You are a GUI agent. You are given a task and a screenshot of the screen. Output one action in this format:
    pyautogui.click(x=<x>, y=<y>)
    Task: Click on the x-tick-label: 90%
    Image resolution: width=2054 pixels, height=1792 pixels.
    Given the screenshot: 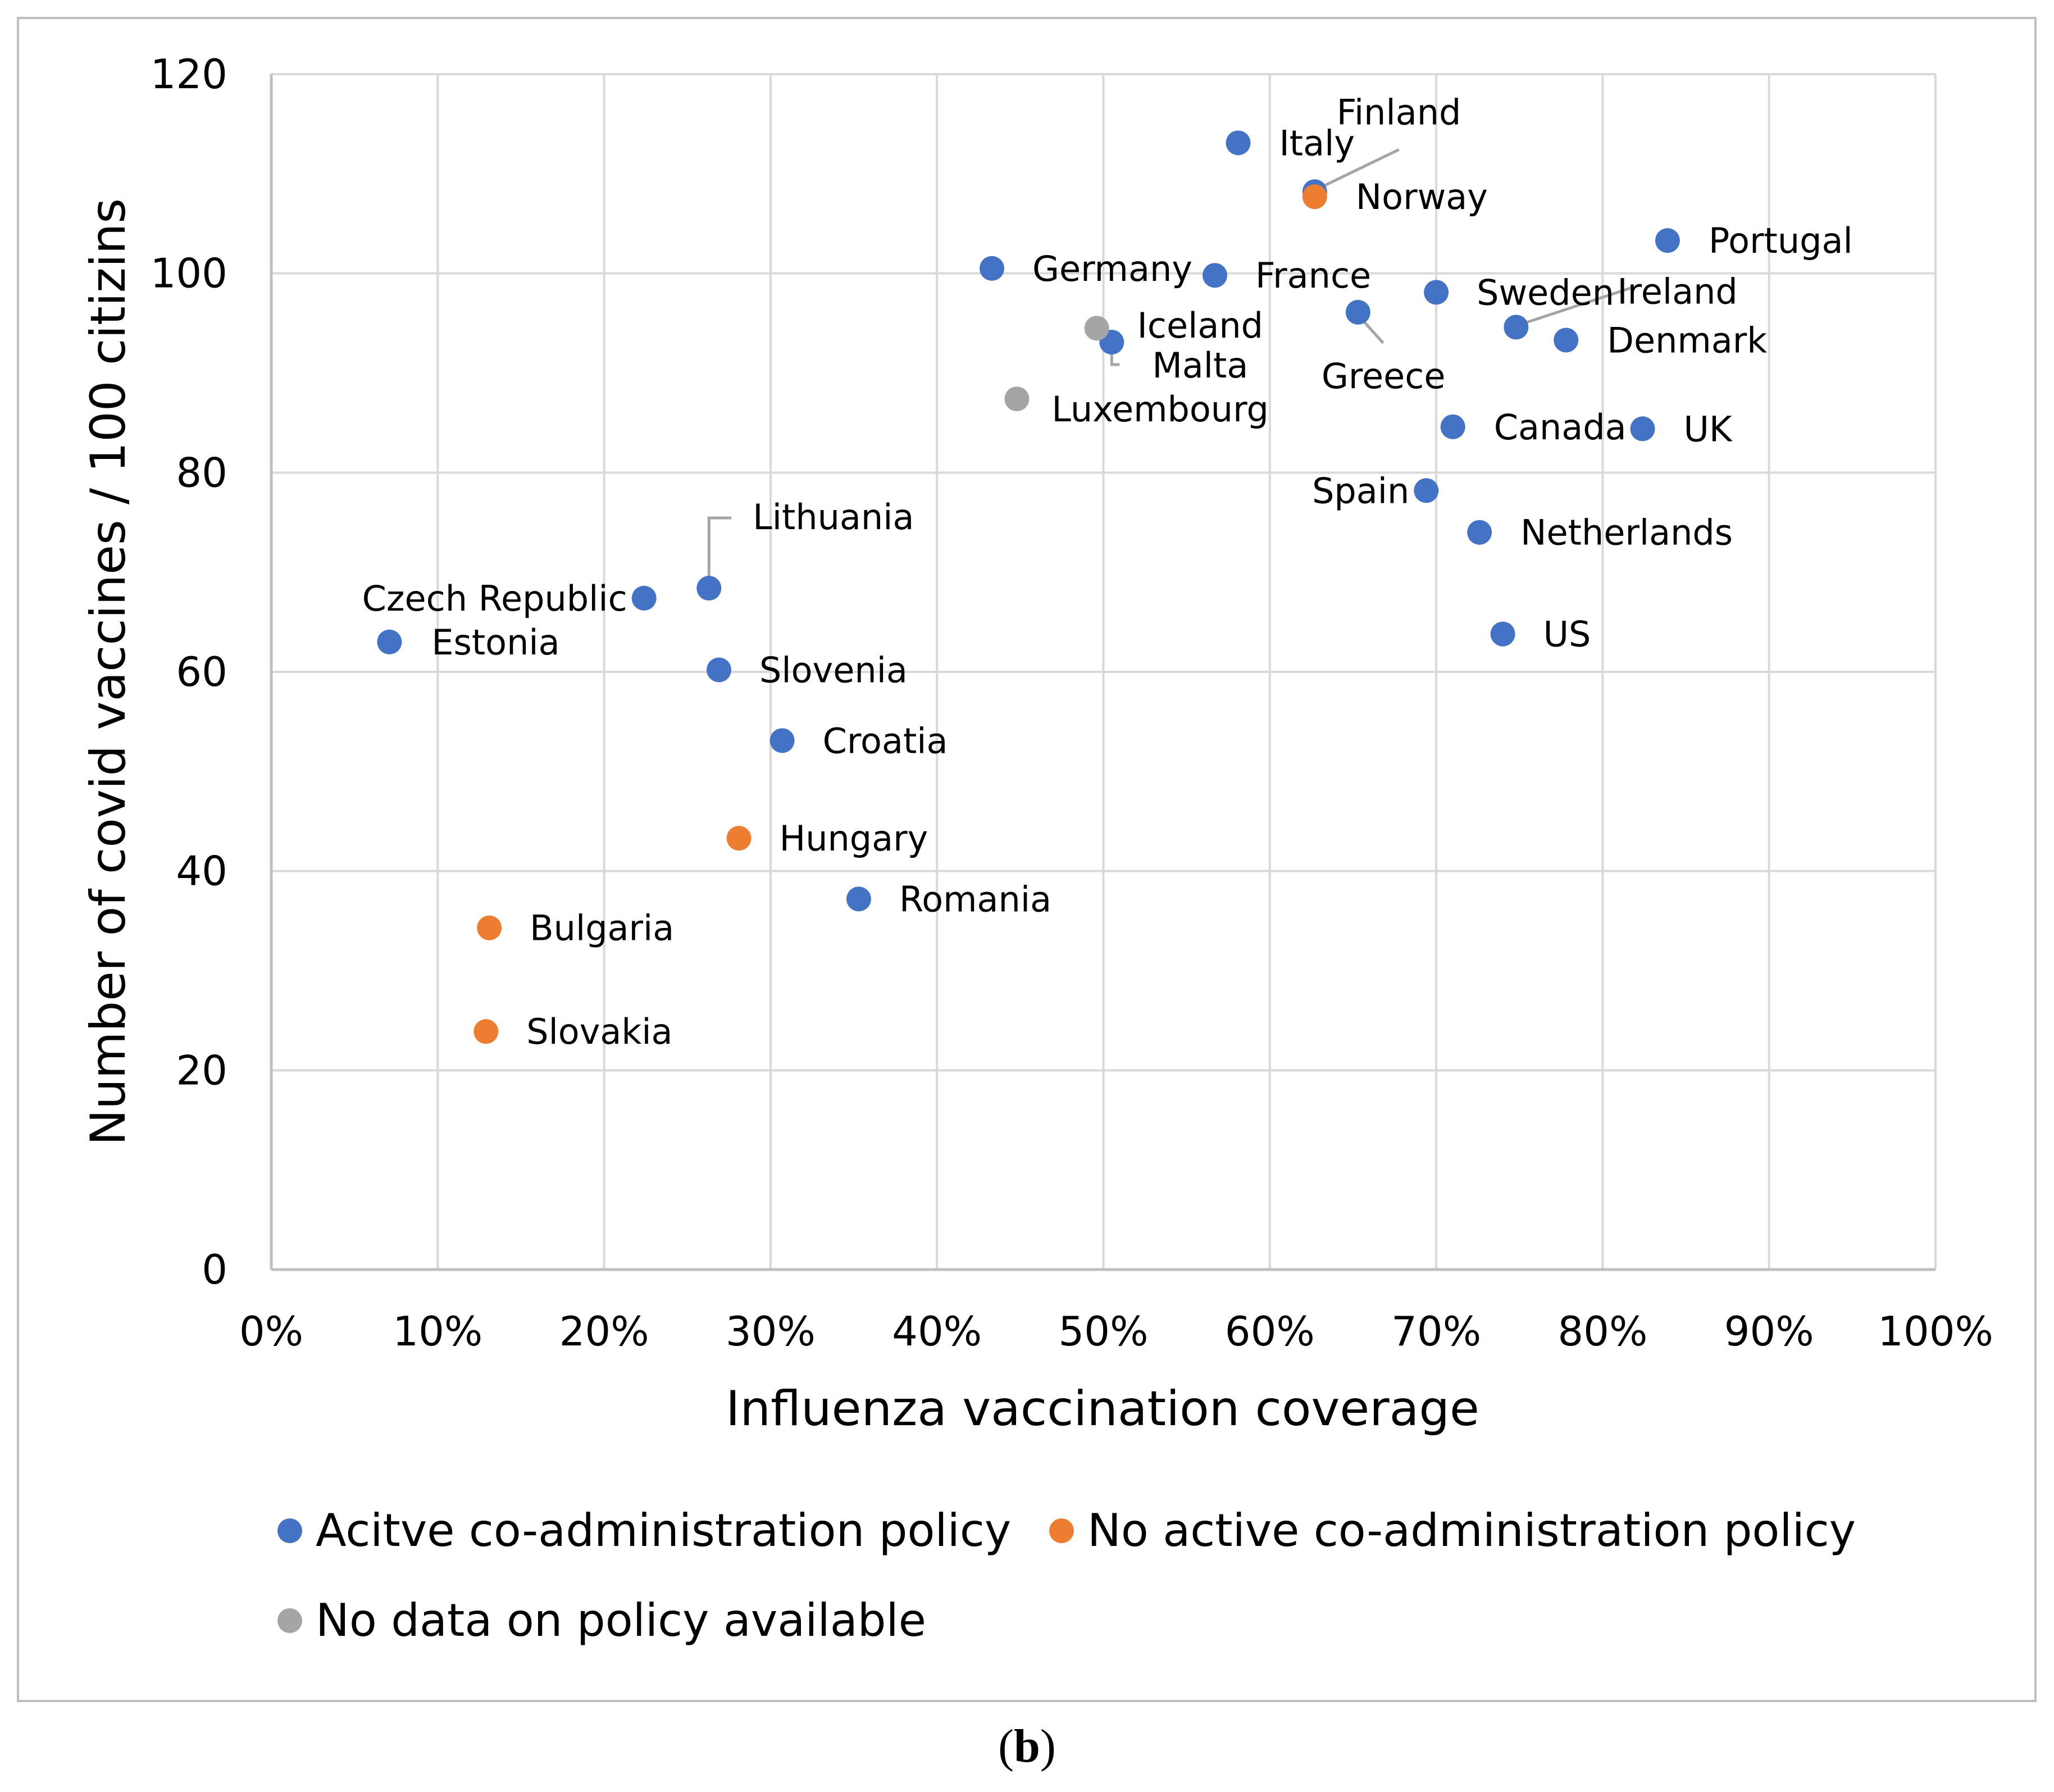 What is the action you would take?
    pyautogui.click(x=1769, y=1332)
    